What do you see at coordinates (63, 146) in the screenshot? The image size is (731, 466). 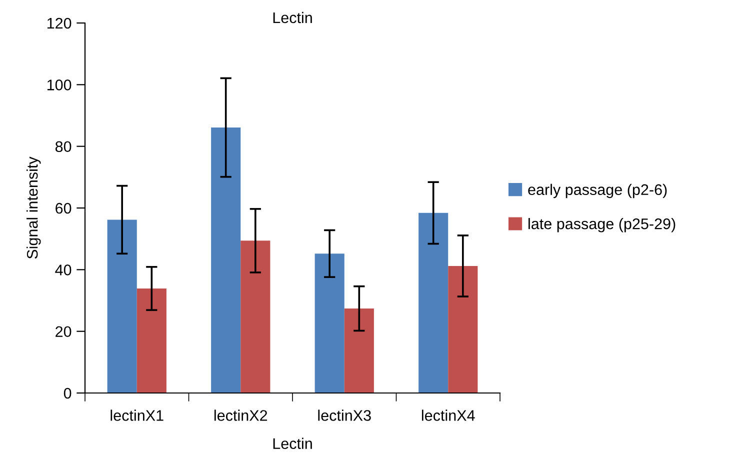 I see `y-tick-label: 80` at bounding box center [63, 146].